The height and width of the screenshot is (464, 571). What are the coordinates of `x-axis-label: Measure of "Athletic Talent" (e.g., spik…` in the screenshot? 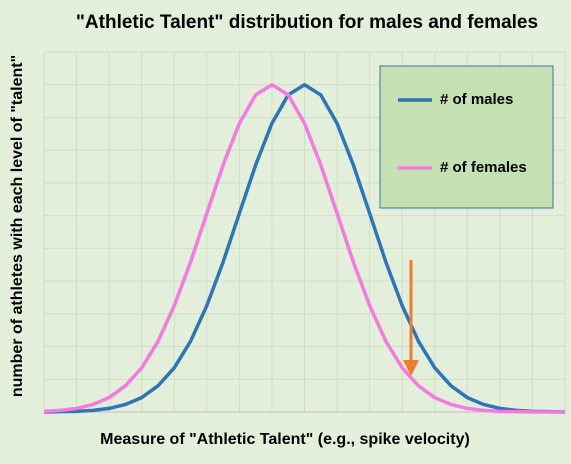 It's located at (285, 439).